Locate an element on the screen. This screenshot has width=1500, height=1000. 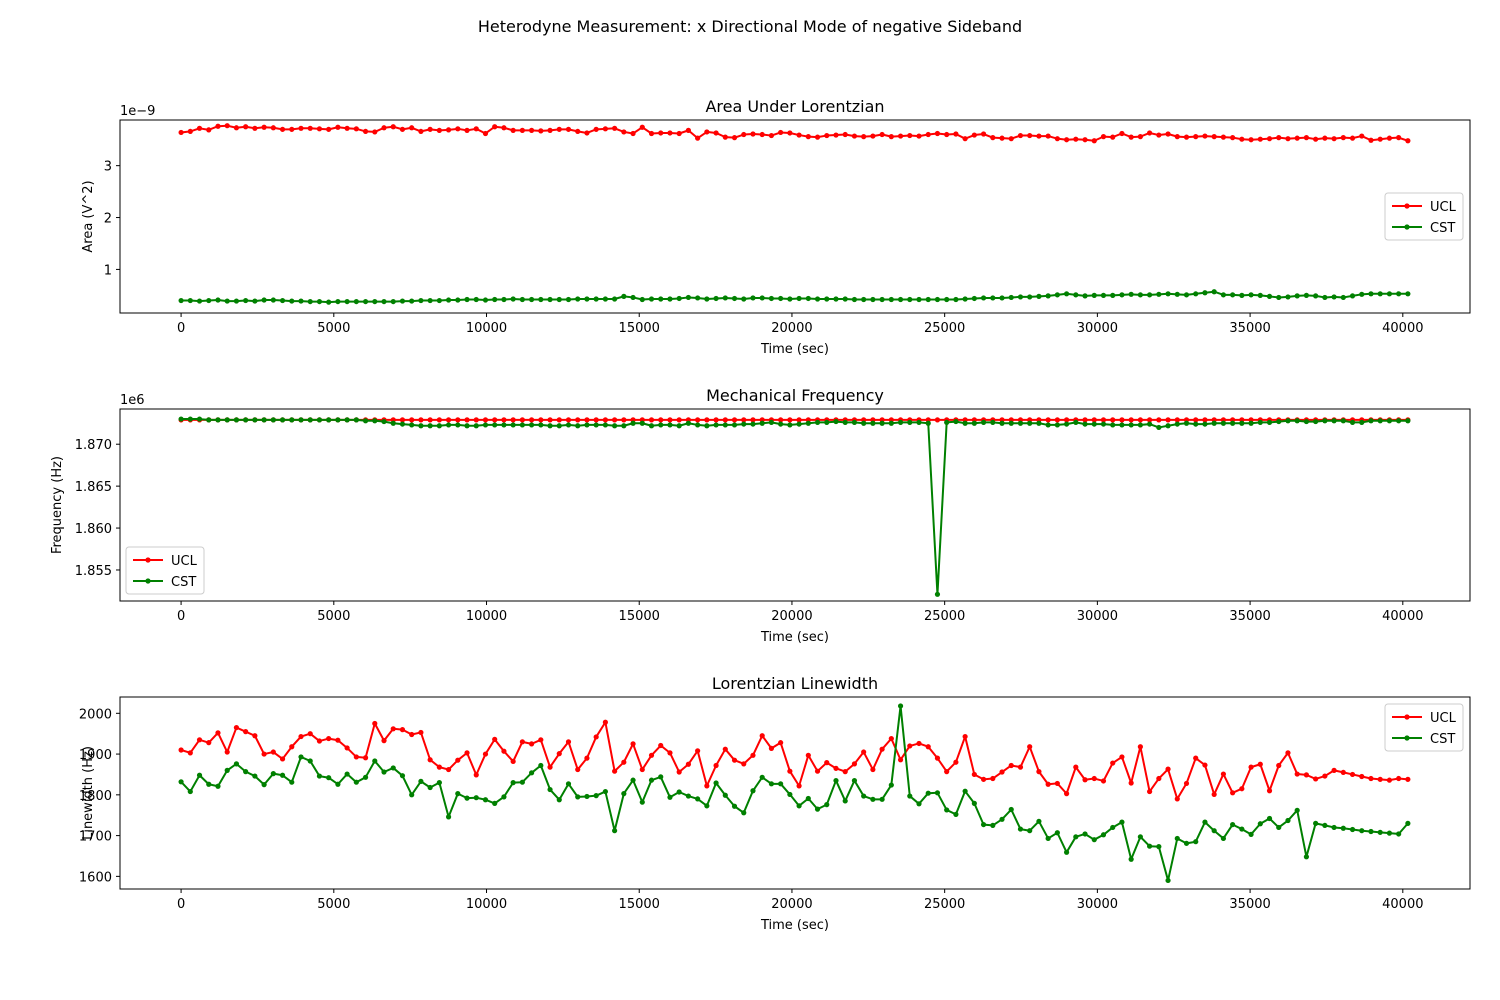
x-tick-label: 15000 is located at coordinates (639, 328).